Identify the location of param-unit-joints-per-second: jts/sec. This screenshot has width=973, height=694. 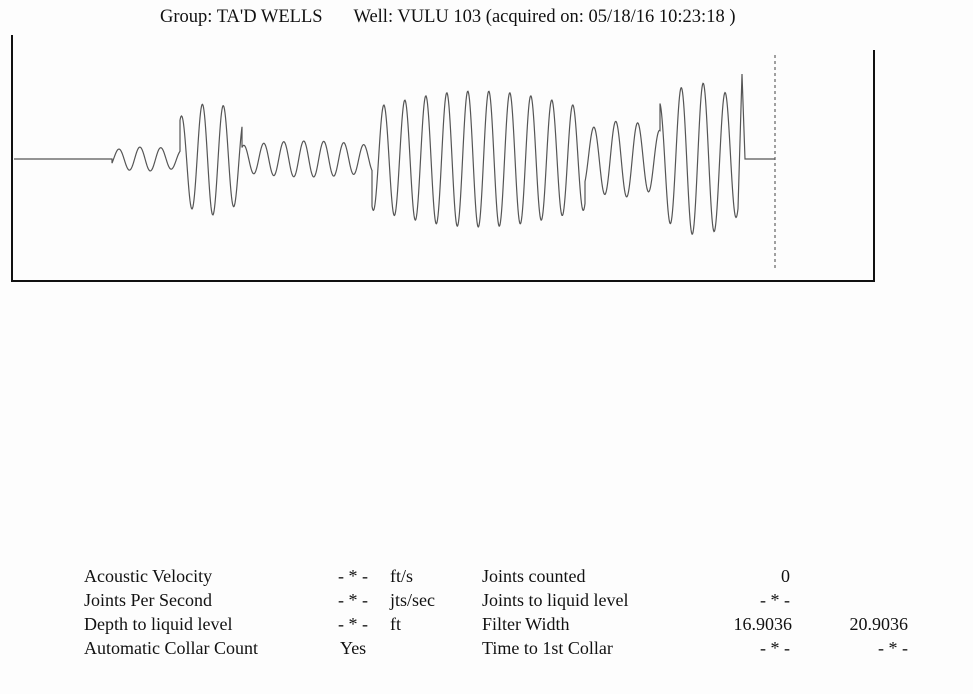
(412, 600).